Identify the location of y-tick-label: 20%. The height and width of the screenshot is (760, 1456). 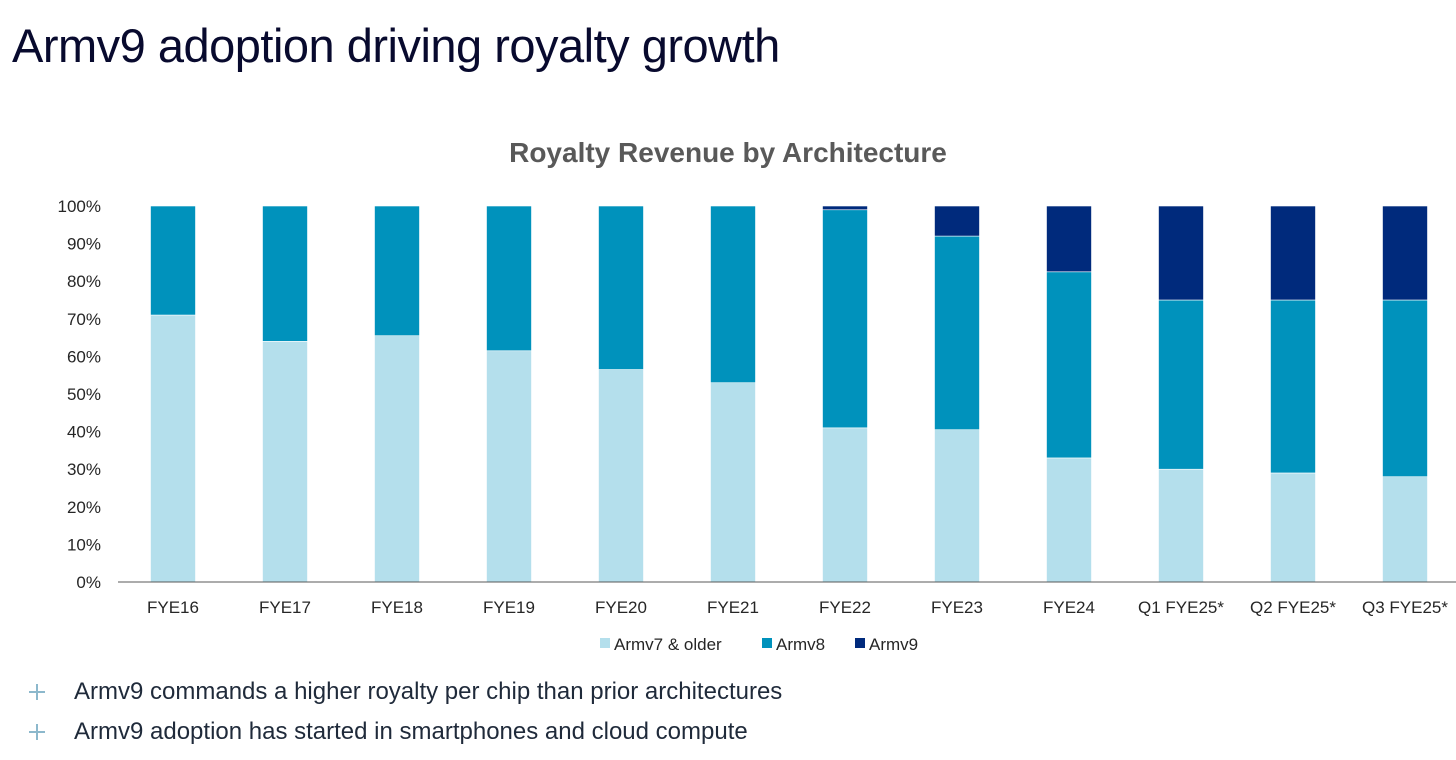
(84, 507).